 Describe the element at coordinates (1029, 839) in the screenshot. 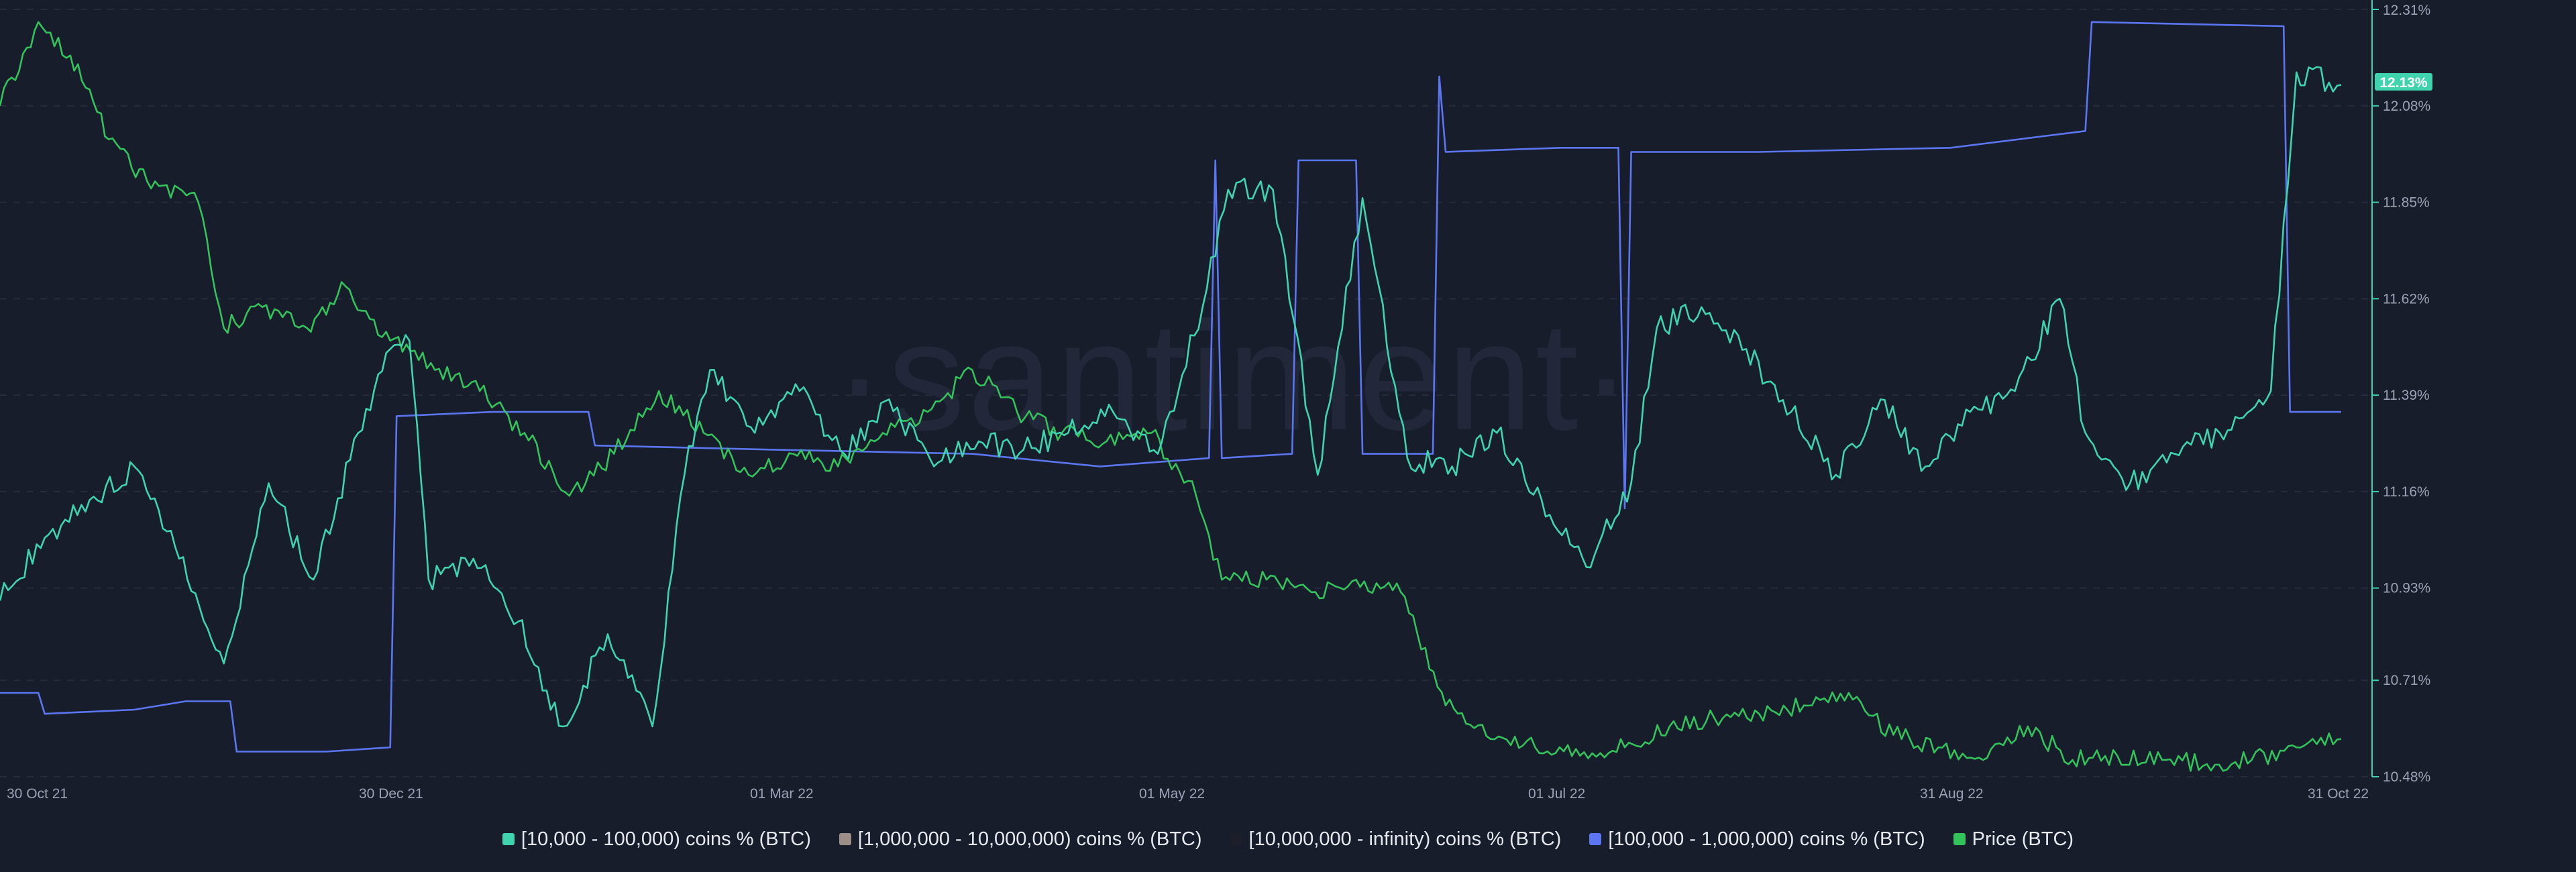

I see `legend-label: [1,000,000 - 10,000,000) coins % (BTC)` at that location.